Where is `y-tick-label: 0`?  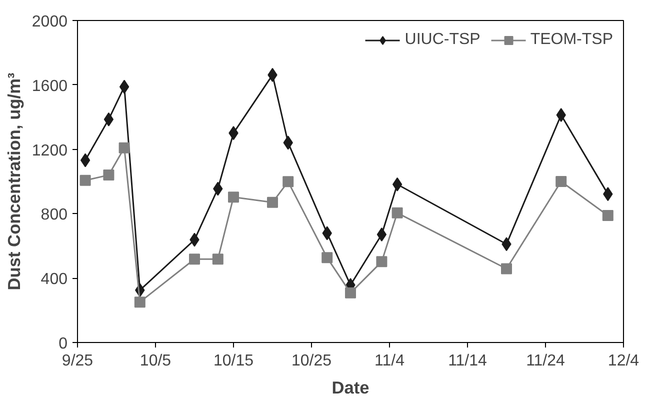
y-tick-label: 0 is located at coordinates (63, 344).